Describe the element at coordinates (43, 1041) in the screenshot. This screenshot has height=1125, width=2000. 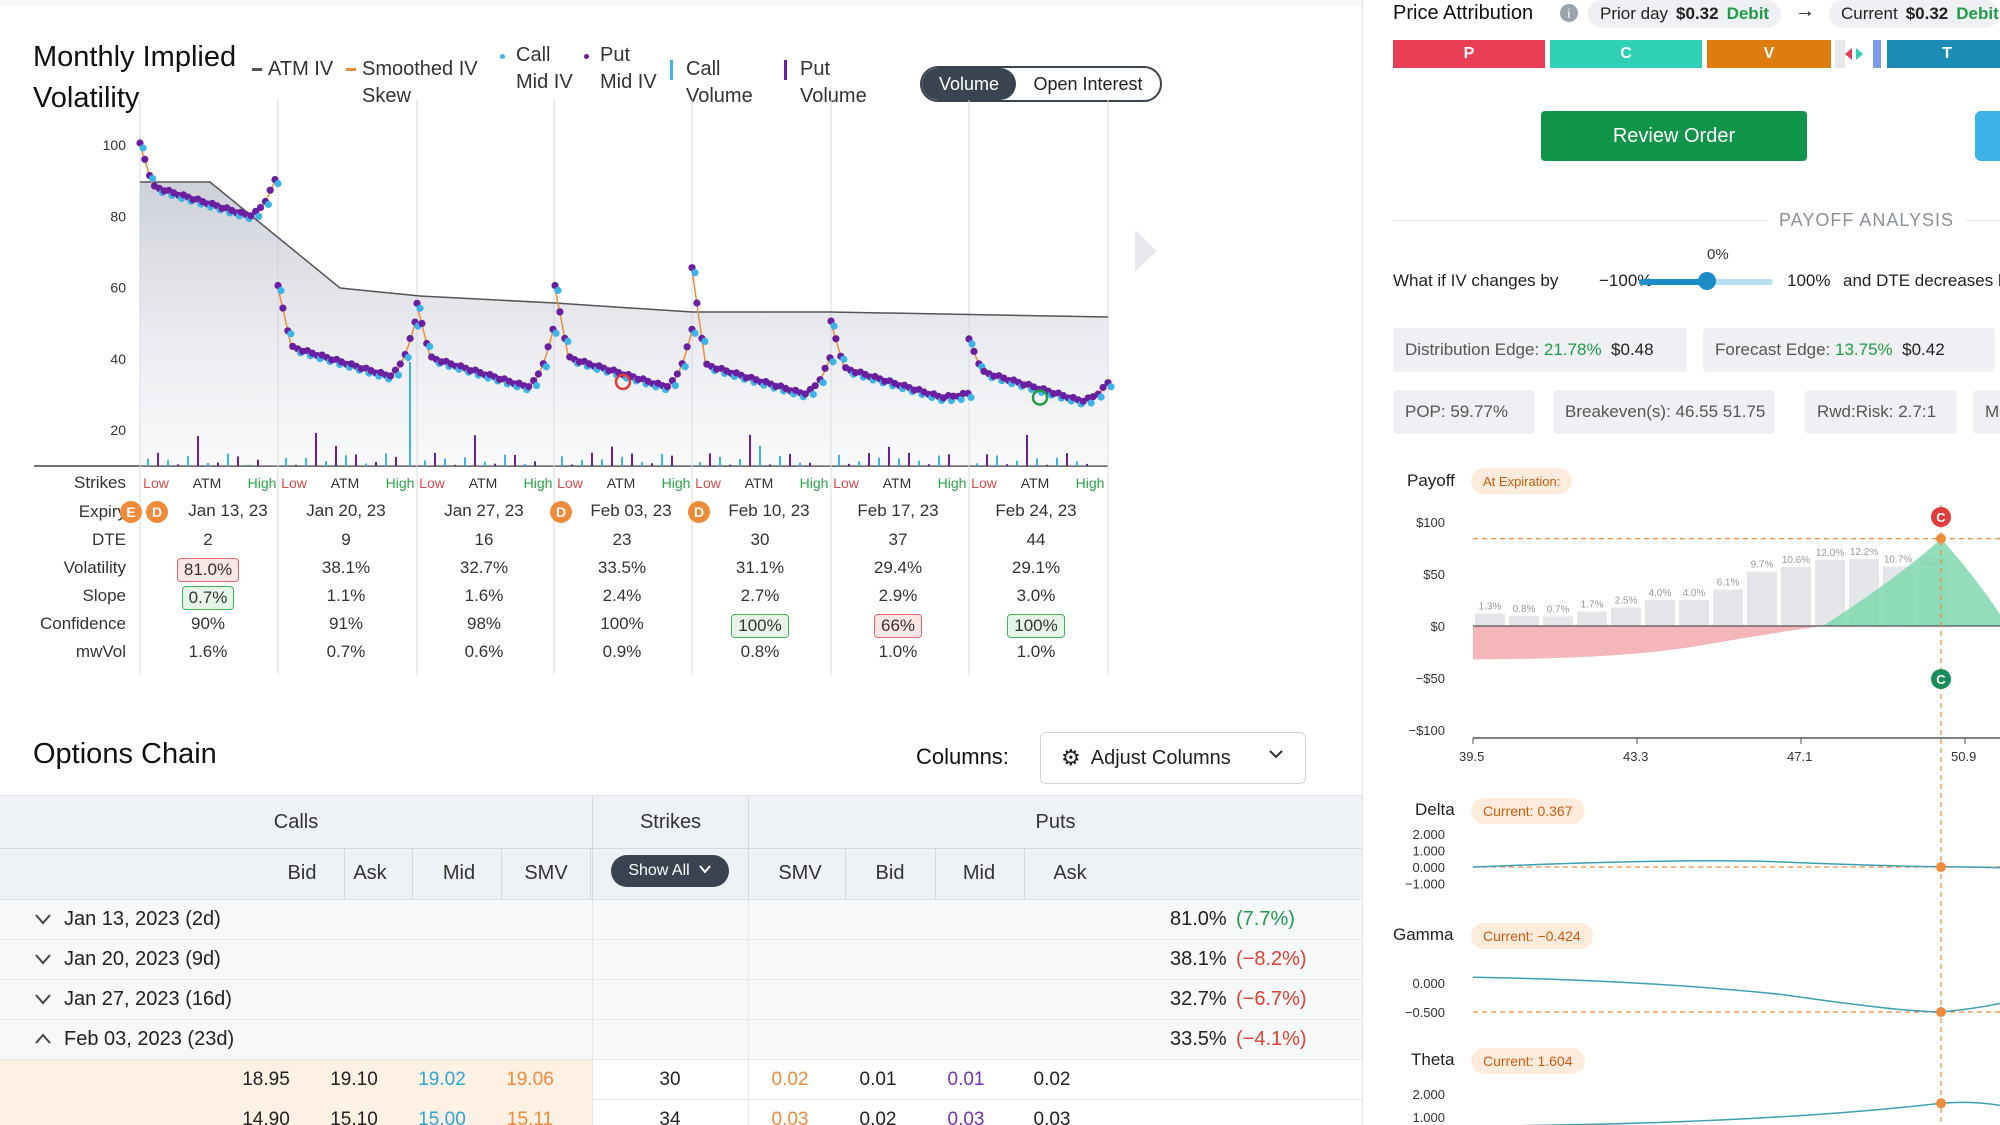
I see `chevron-up-icon` at that location.